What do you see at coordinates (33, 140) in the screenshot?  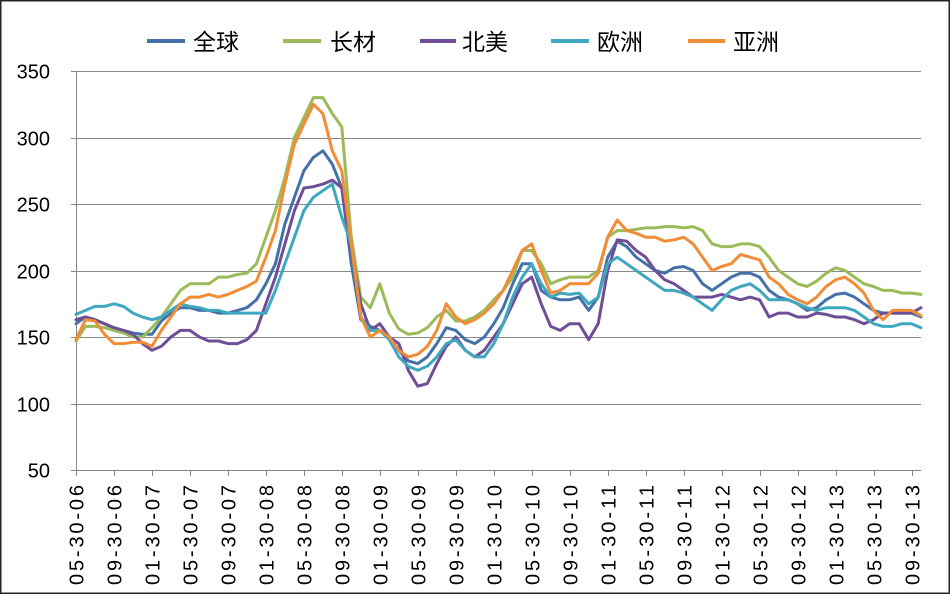 I see `y-tick-label: 300` at bounding box center [33, 140].